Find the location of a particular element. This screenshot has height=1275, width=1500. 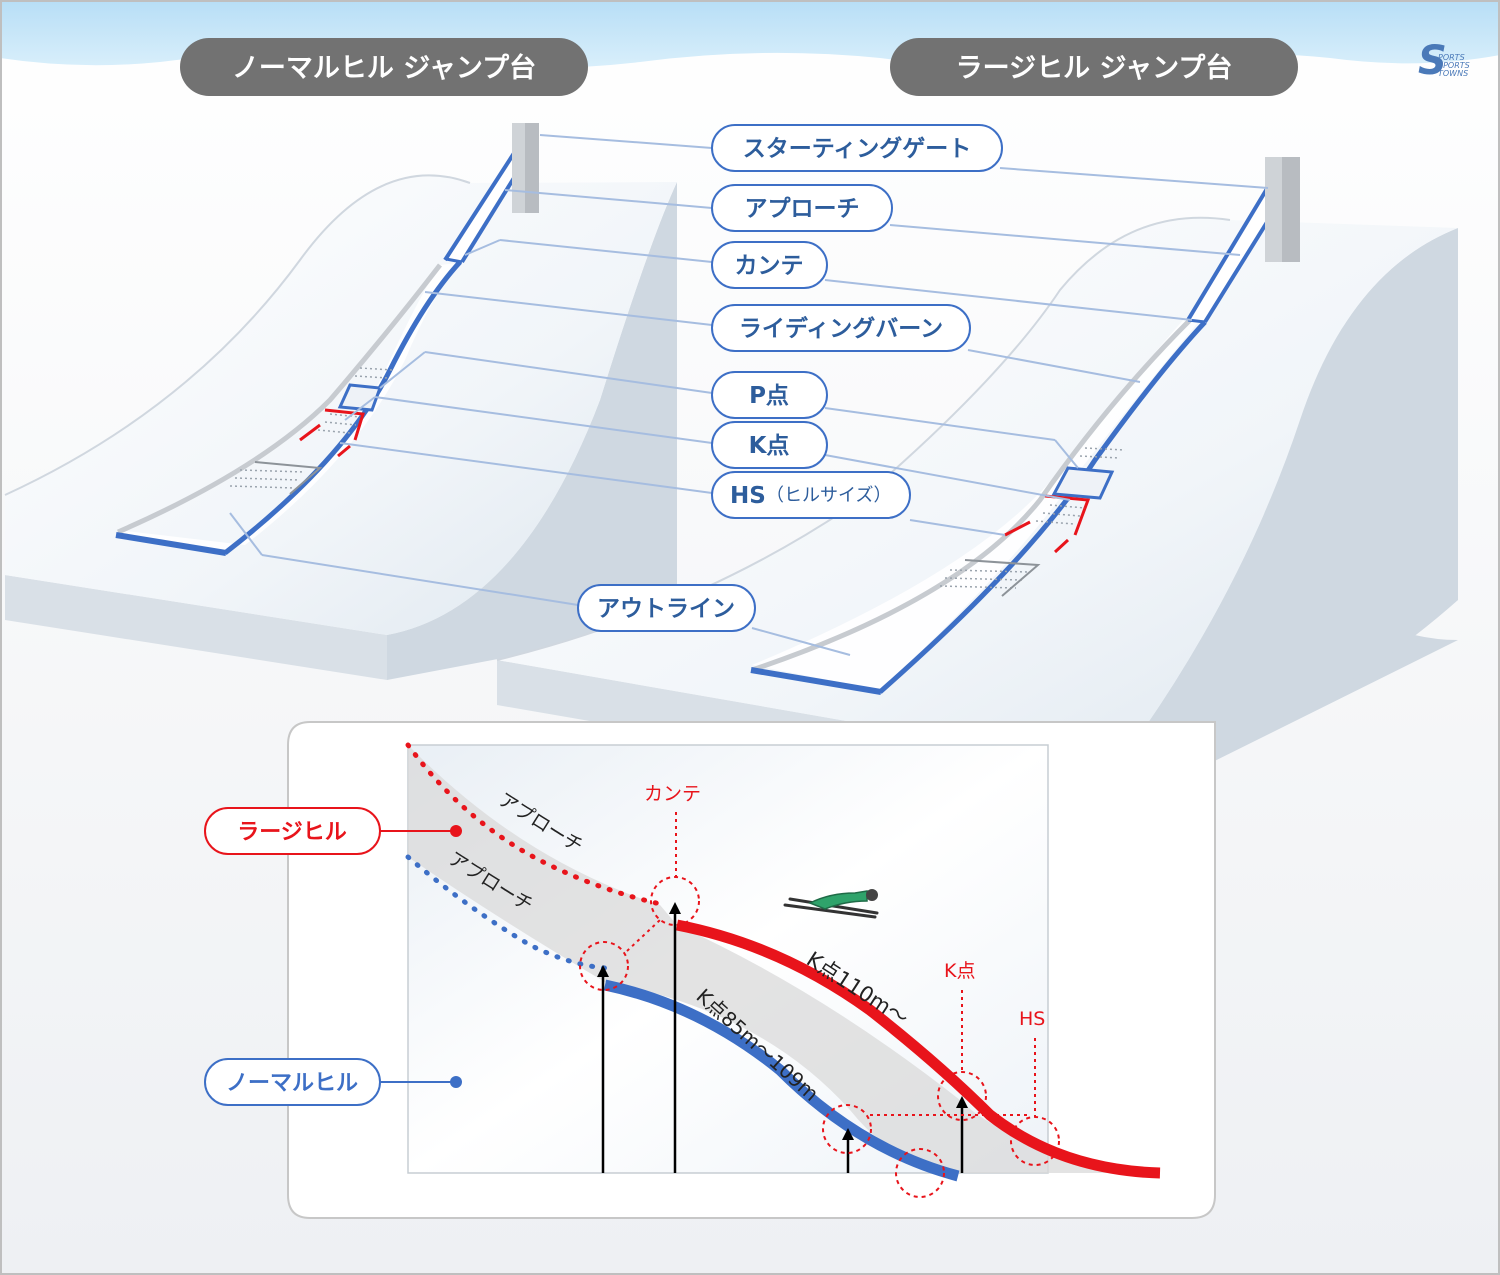

svg-text: アウトライン is located at coordinates (666, 609).